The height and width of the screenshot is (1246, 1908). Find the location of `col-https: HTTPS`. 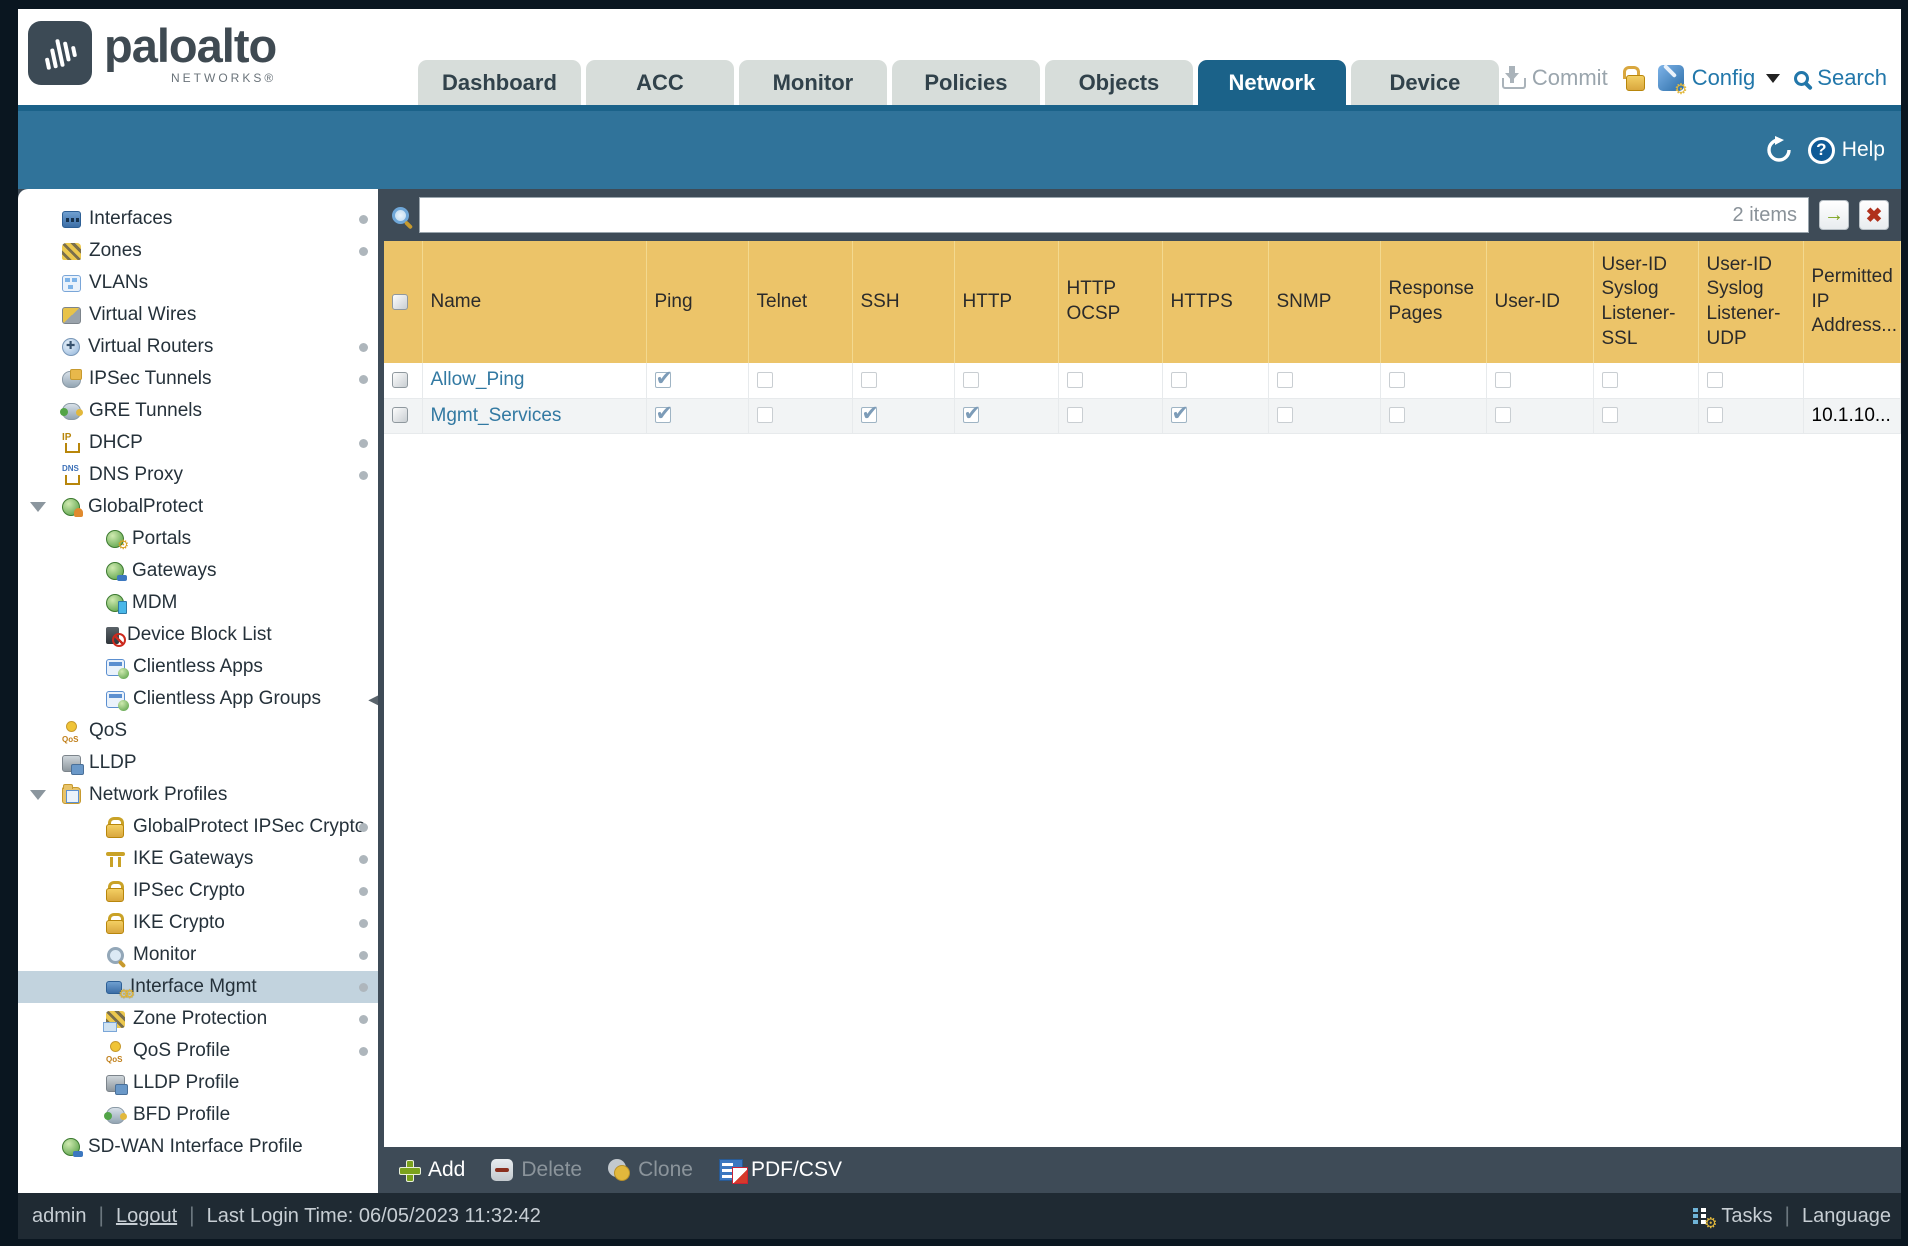

col-https: HTTPS is located at coordinates (1215, 302).